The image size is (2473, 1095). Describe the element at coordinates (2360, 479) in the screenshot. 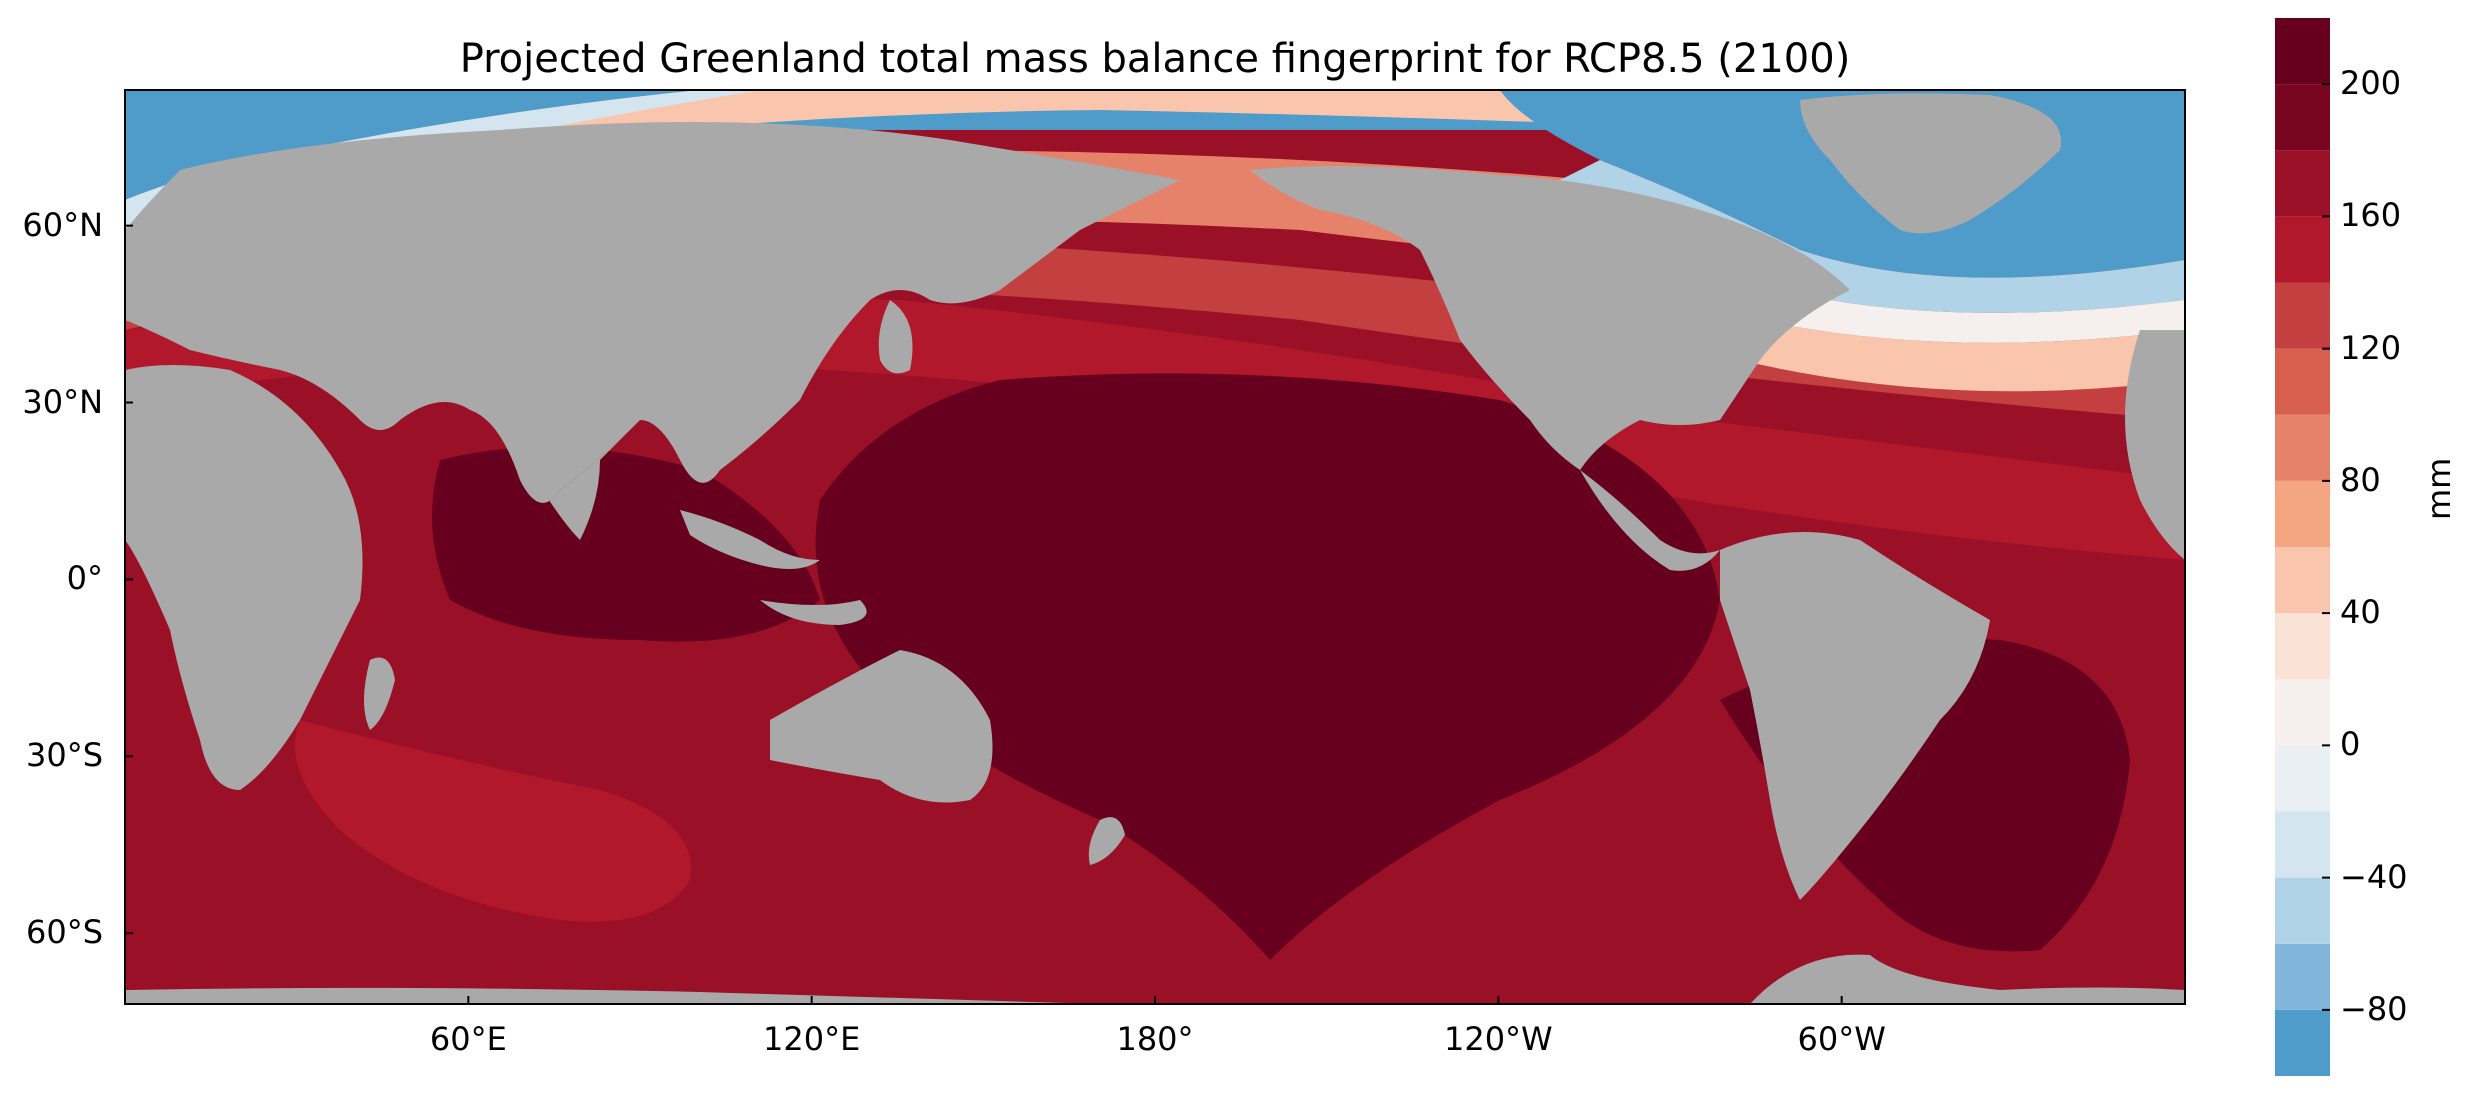

I see `colorbar-tick-label: 80` at that location.